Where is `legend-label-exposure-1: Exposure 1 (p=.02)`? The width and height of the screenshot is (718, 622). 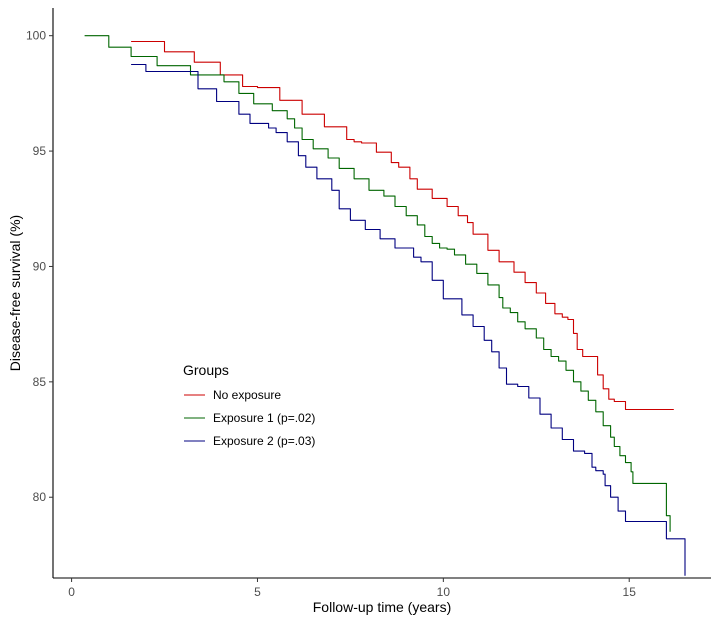 legend-label-exposure-1: Exposure 1 (p=.02) is located at coordinates (264, 418).